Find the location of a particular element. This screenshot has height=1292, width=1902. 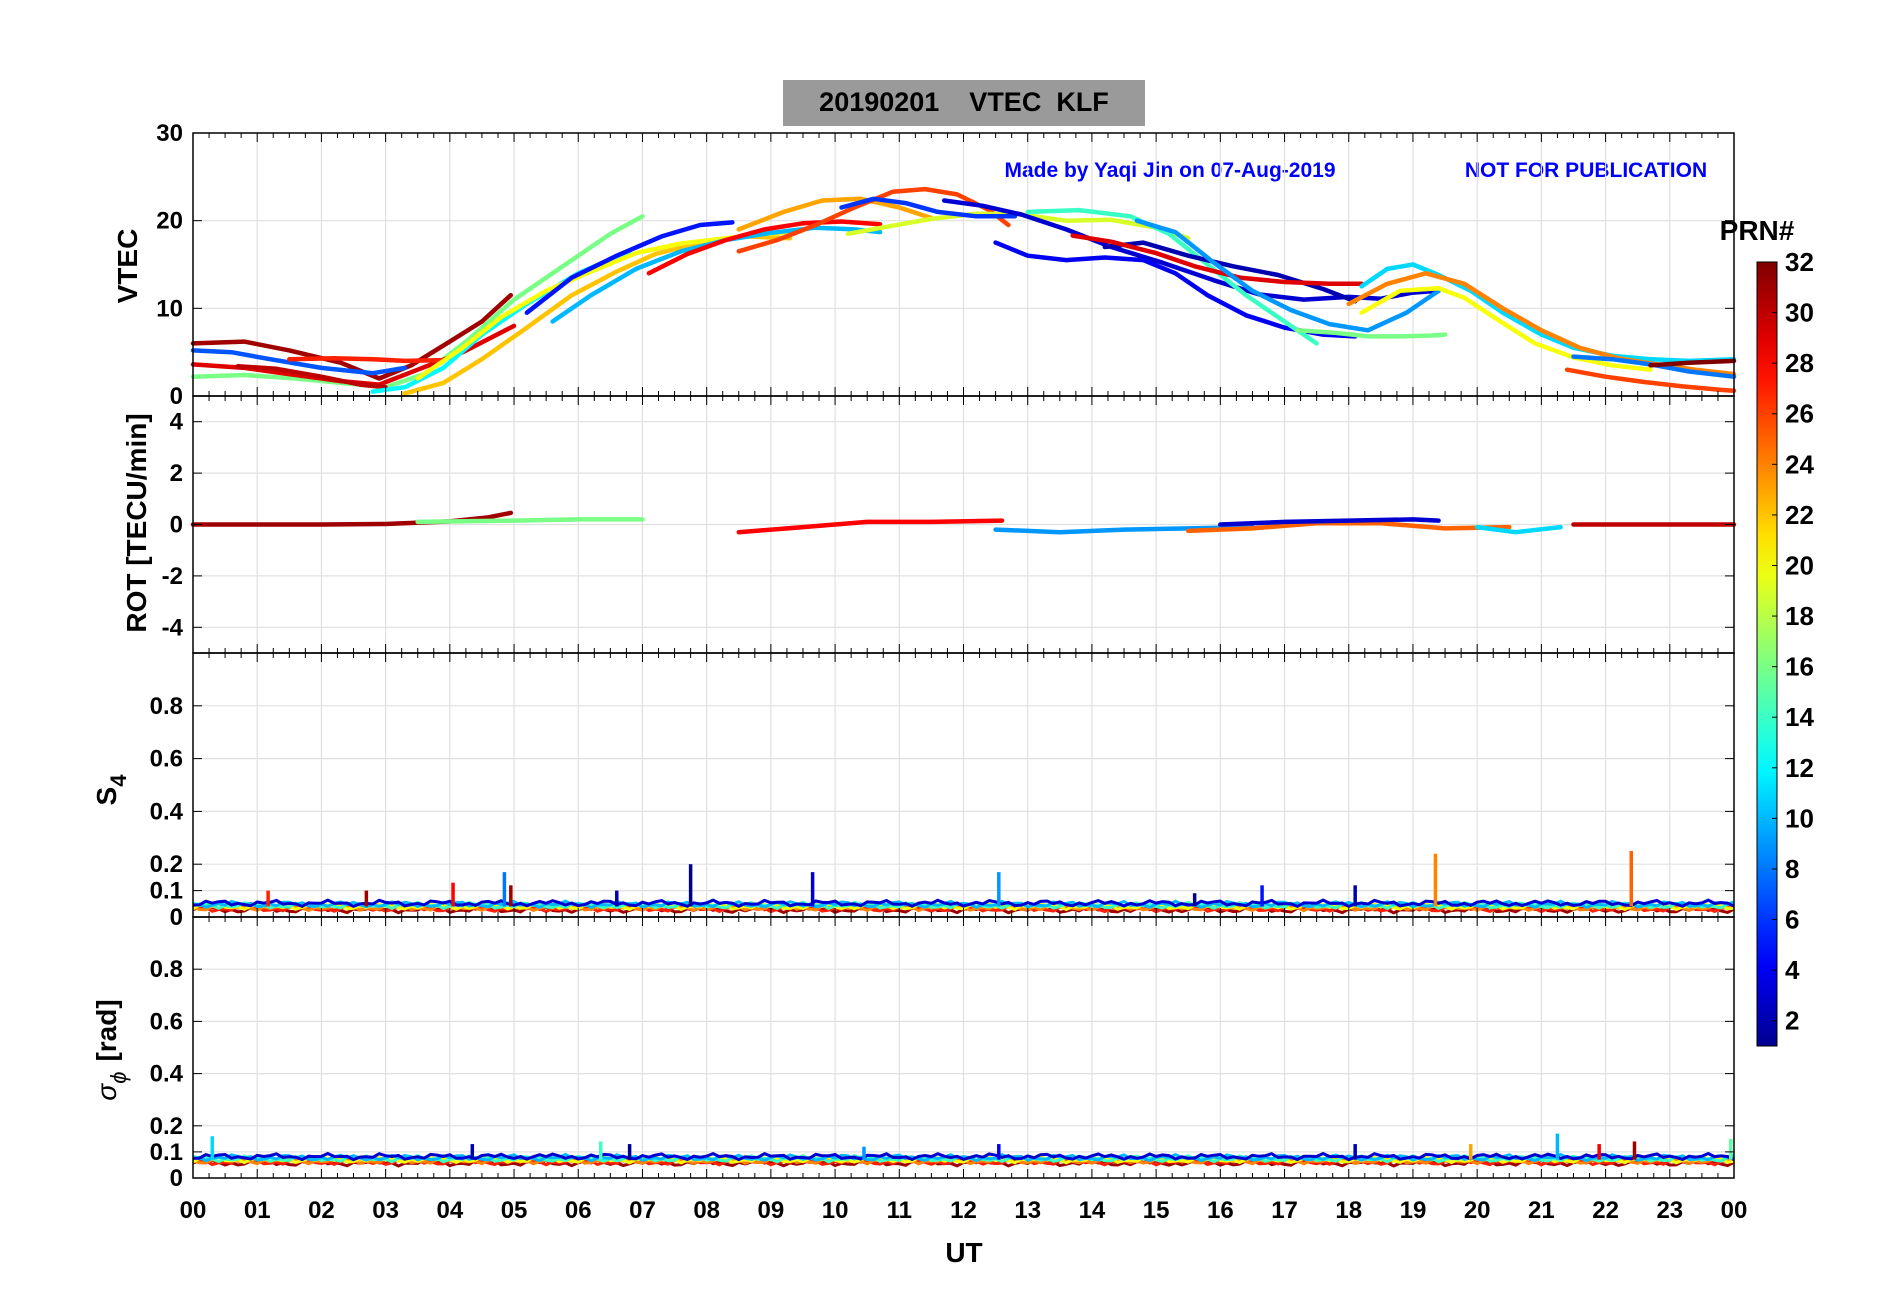

vtec-series-prn2 is located at coordinates (1230, 272).